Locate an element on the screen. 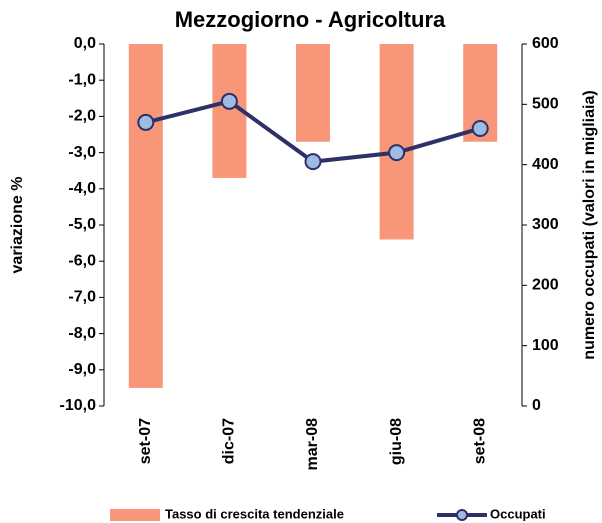  y-tick-label: -6,0 is located at coordinates (82, 260).